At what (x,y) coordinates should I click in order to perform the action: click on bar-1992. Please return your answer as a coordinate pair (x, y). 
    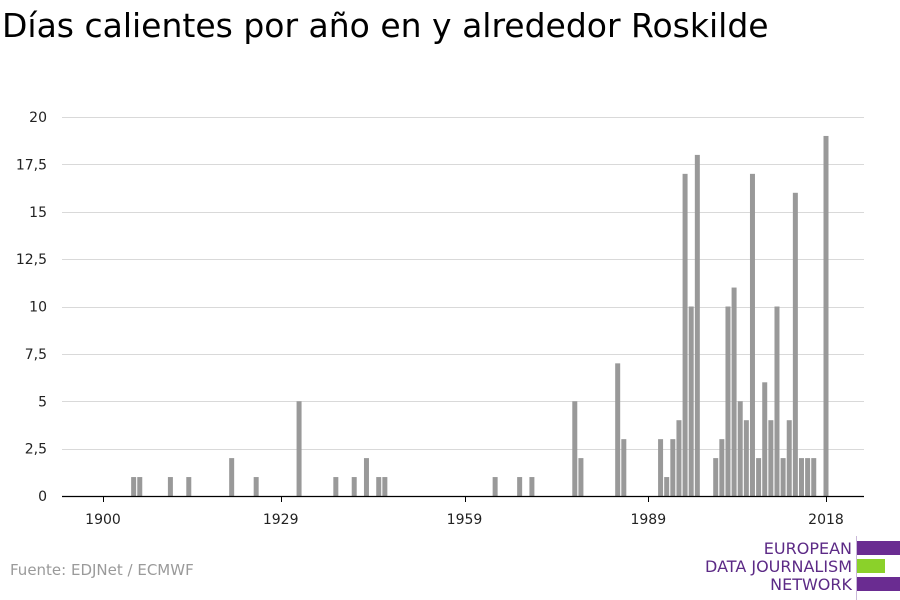
    Looking at the image, I should click on (667, 486).